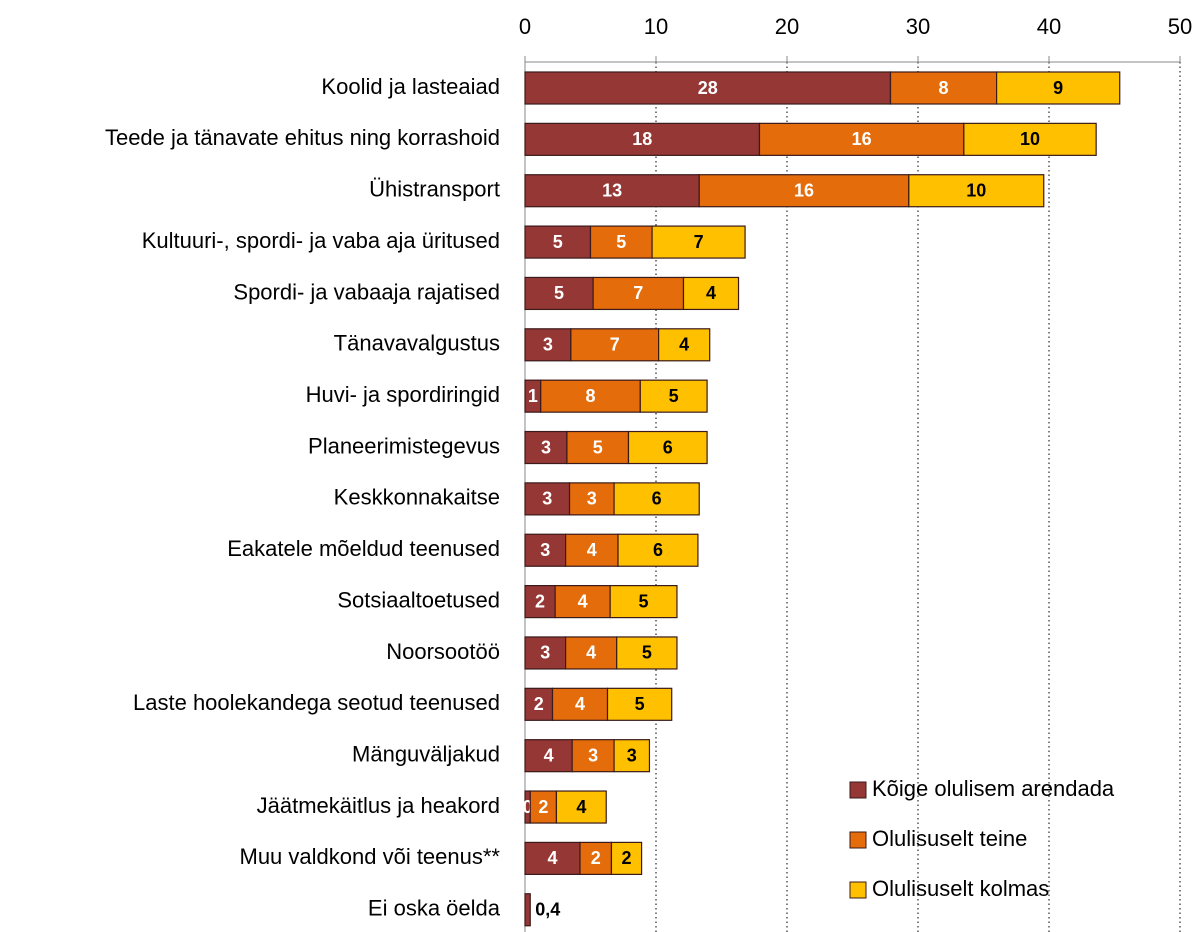 This screenshot has width=1204, height=932. What do you see at coordinates (403, 394) in the screenshot?
I see `y-tick-label: Huvi- ja spordiringid` at bounding box center [403, 394].